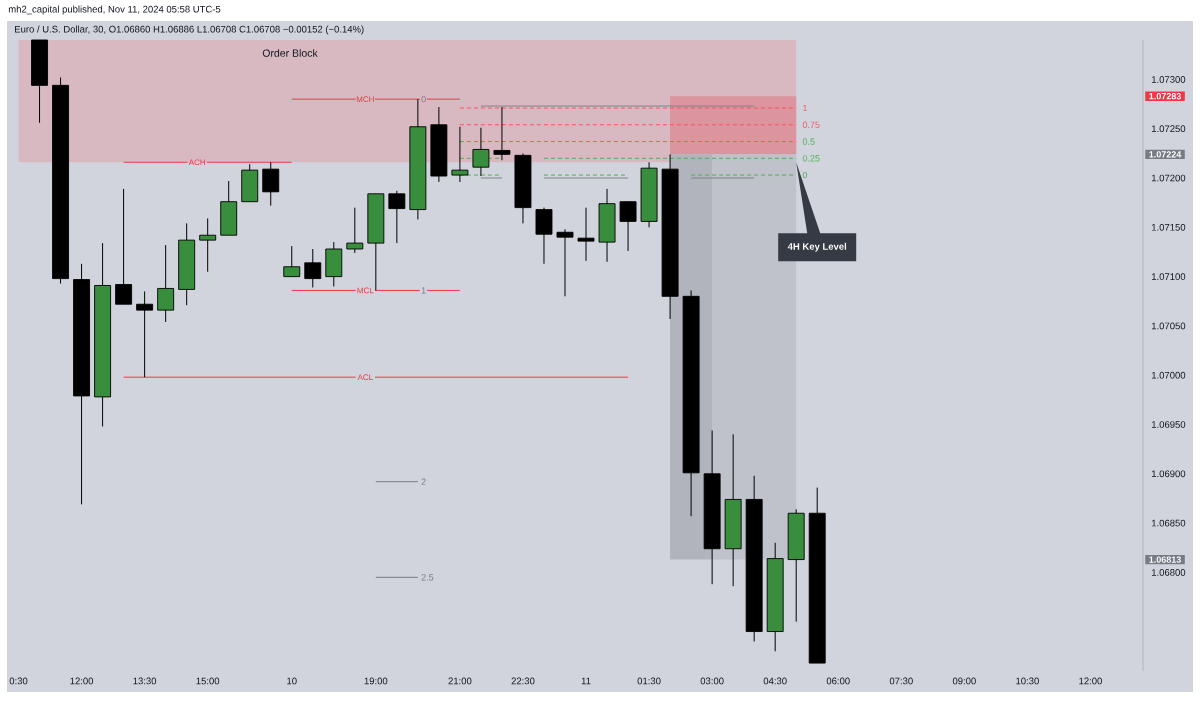 The width and height of the screenshot is (1200, 720). What do you see at coordinates (427, 577) in the screenshot?
I see `series-label: 2.5` at bounding box center [427, 577].